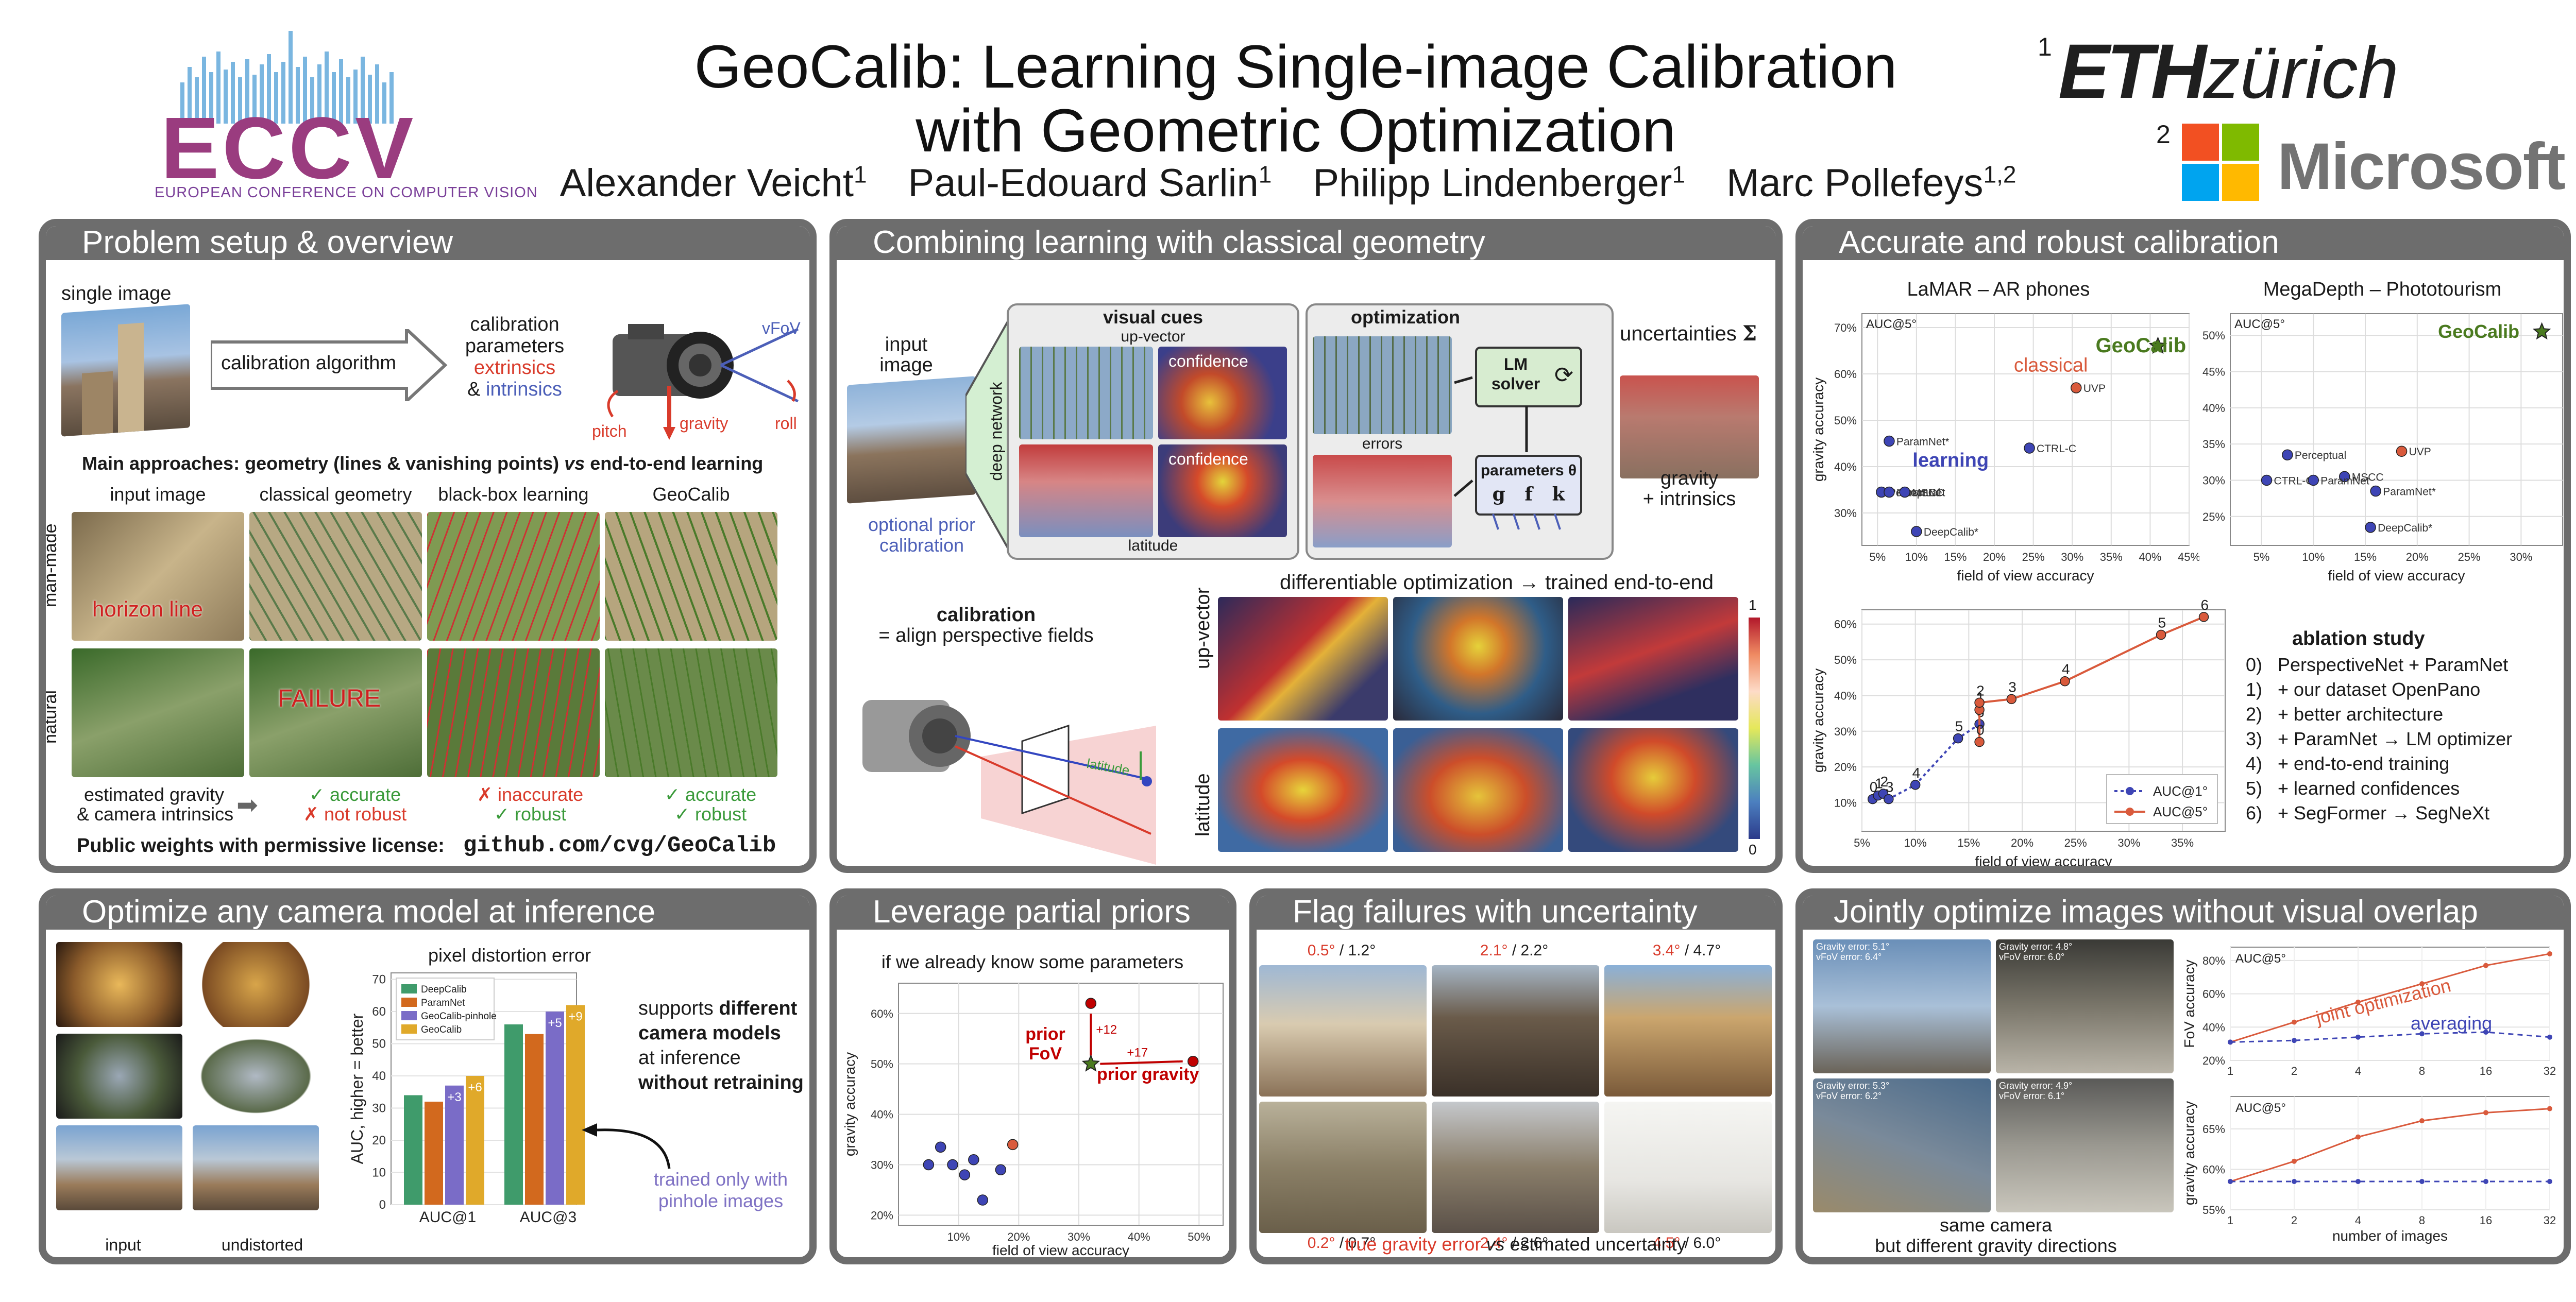 The image size is (2576, 1302). I want to click on public-weights-text: Public weights with permissive license:, so click(261, 845).